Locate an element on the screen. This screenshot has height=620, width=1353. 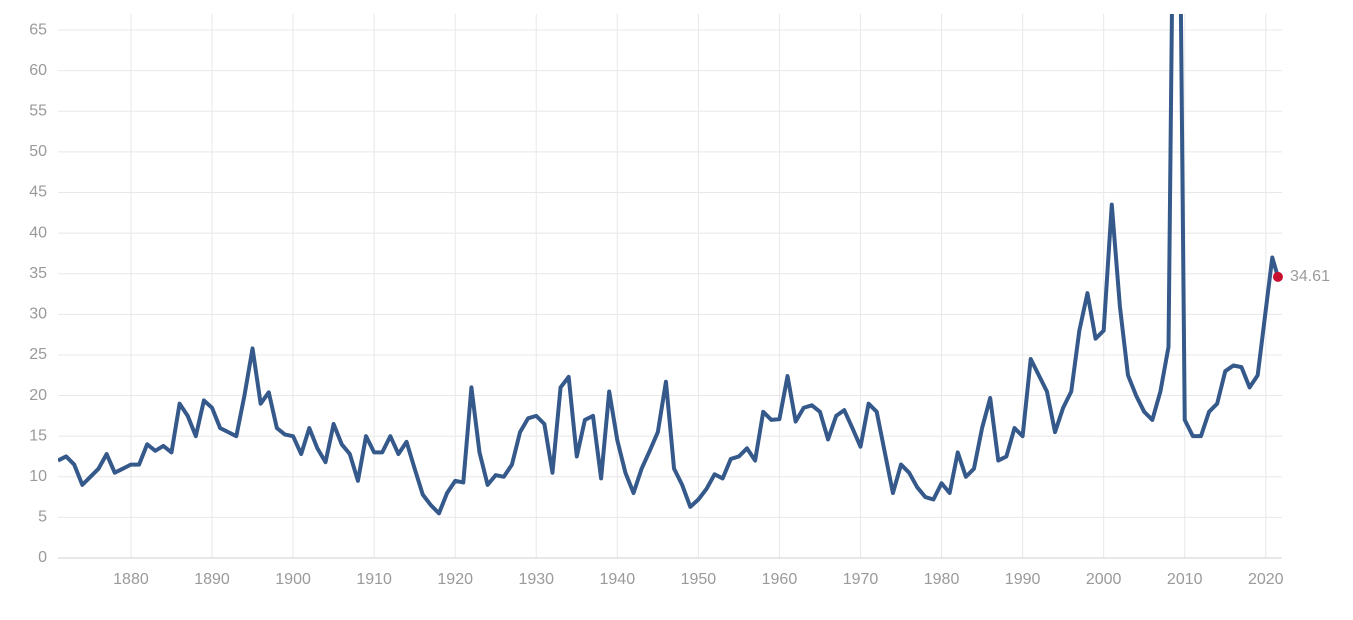
x-tick-label: 1980 is located at coordinates (942, 579).